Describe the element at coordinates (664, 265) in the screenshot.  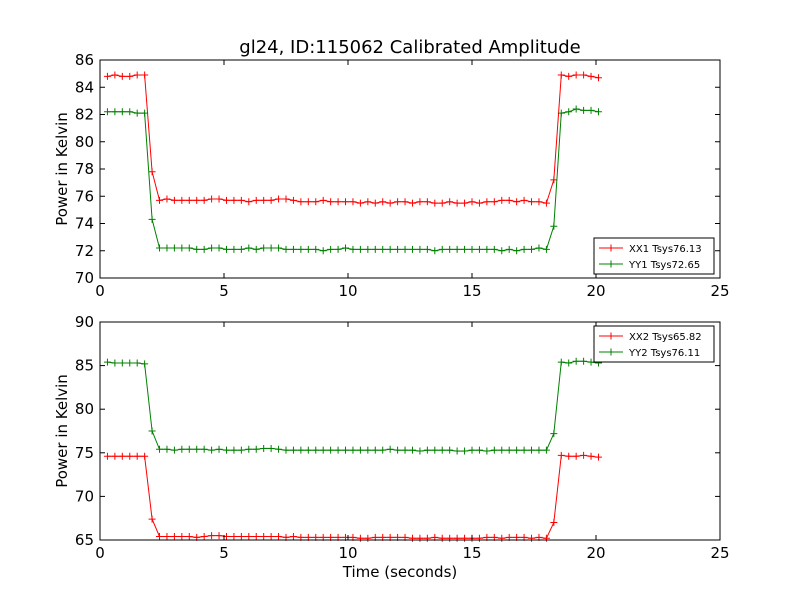
I see `legend-label: YY1 Tsys72.65` at that location.